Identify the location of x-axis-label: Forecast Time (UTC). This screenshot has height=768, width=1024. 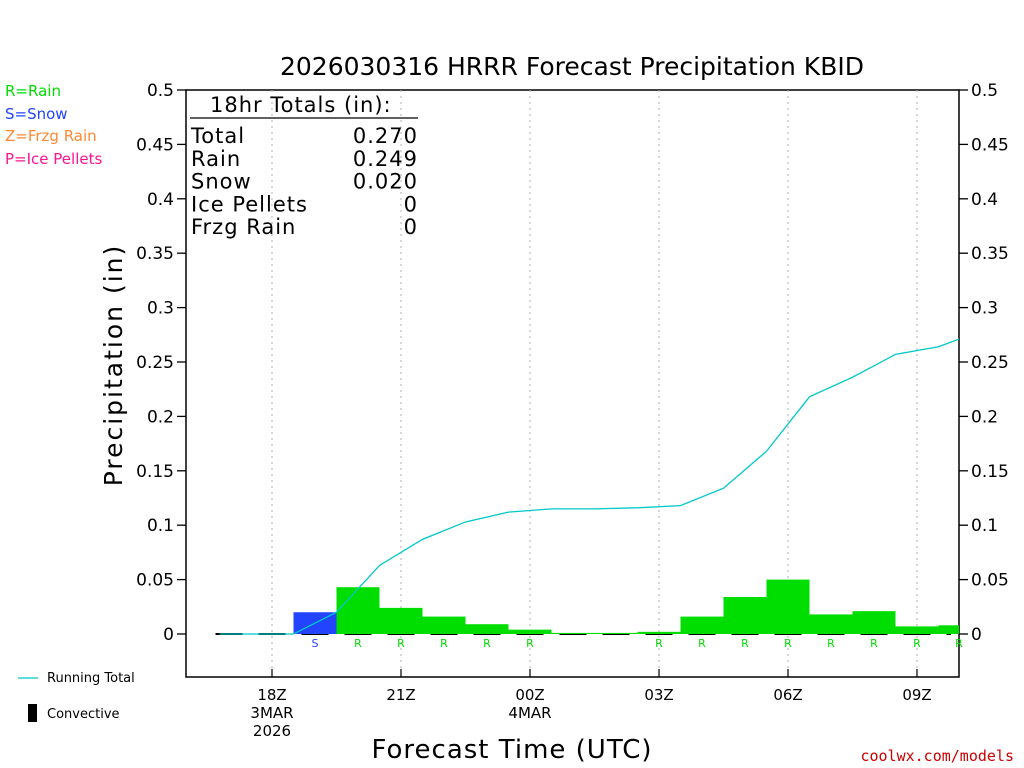
(511, 750).